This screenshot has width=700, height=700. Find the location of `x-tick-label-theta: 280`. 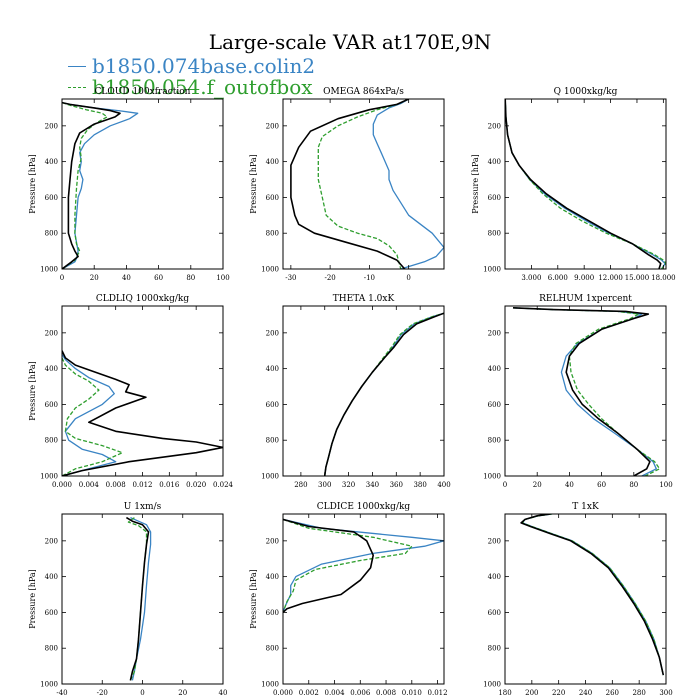

x-tick-label-theta: 280 is located at coordinates (300, 485).